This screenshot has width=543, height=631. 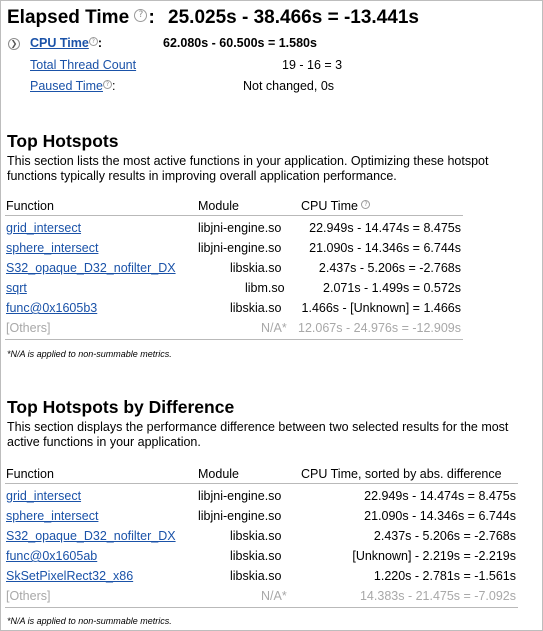 What do you see at coordinates (379, 328) in the screenshot?
I see `cpu-time-cell: 12.067s - 24.976s = -12.909s` at bounding box center [379, 328].